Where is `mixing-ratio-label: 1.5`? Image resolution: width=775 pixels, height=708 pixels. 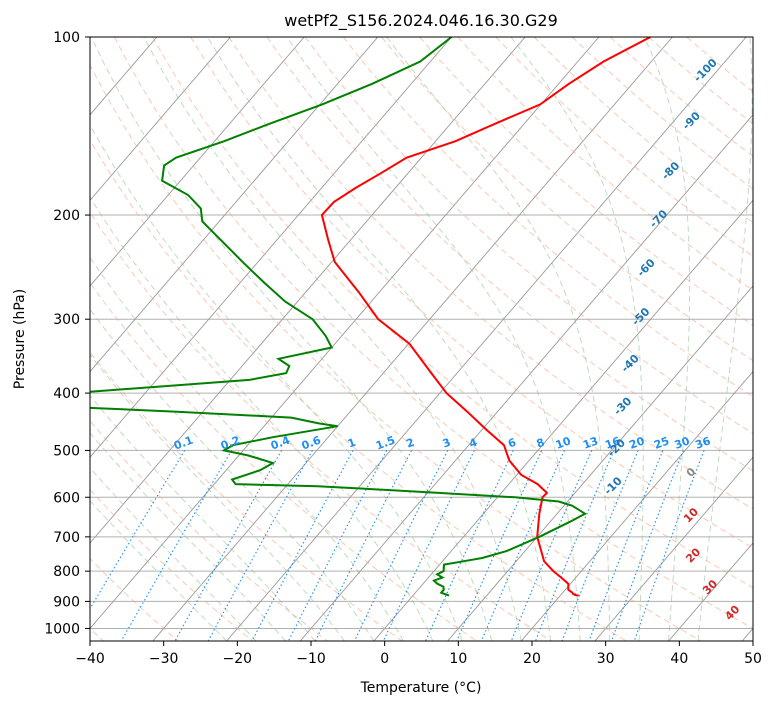 mixing-ratio-label: 1.5 is located at coordinates (385, 443).